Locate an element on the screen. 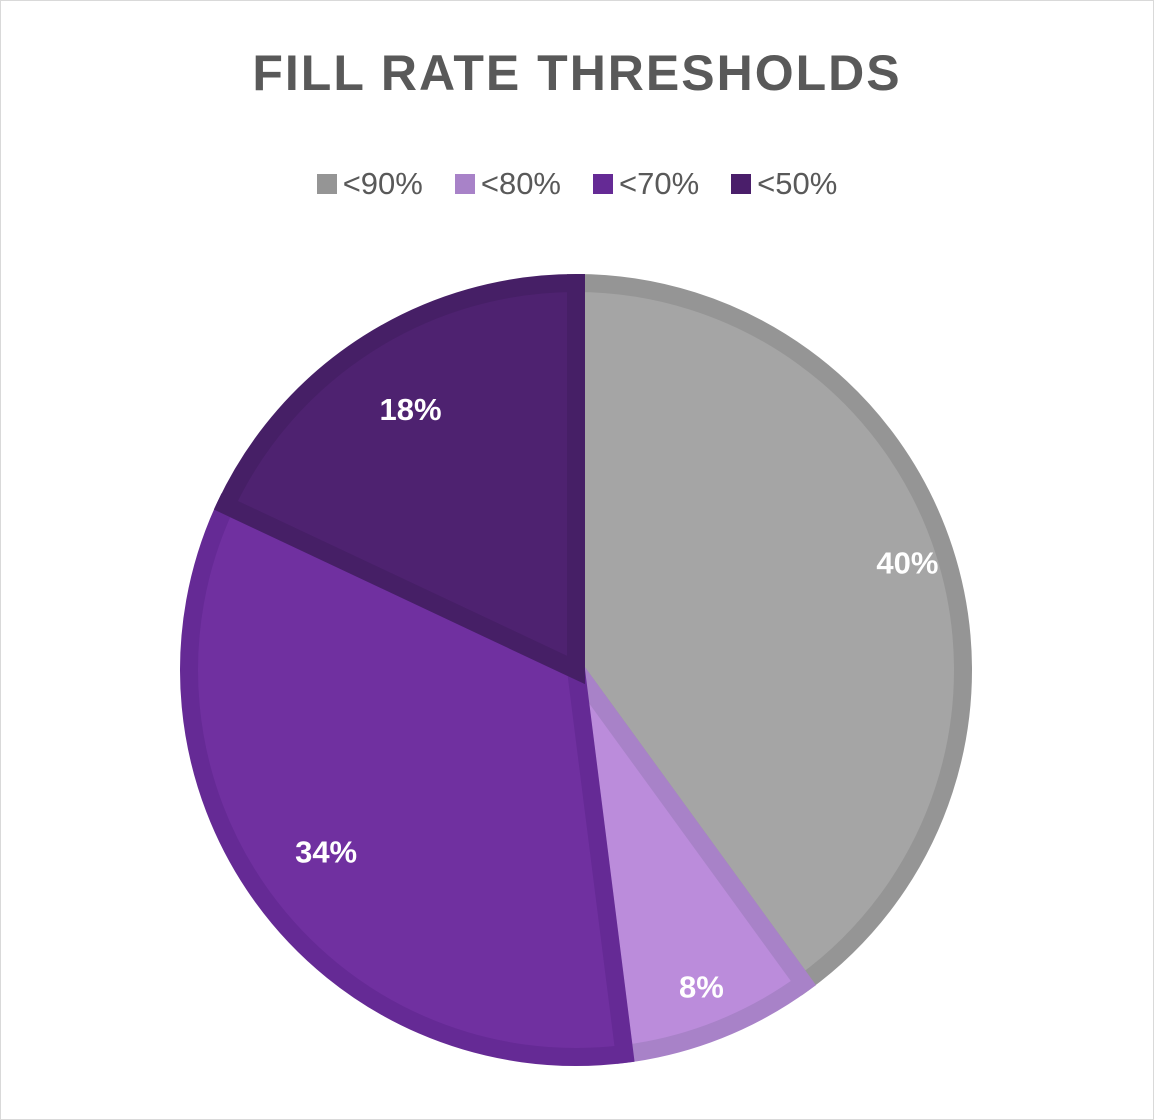 The width and height of the screenshot is (1154, 1120). legend-label: <70% is located at coordinates (659, 183).